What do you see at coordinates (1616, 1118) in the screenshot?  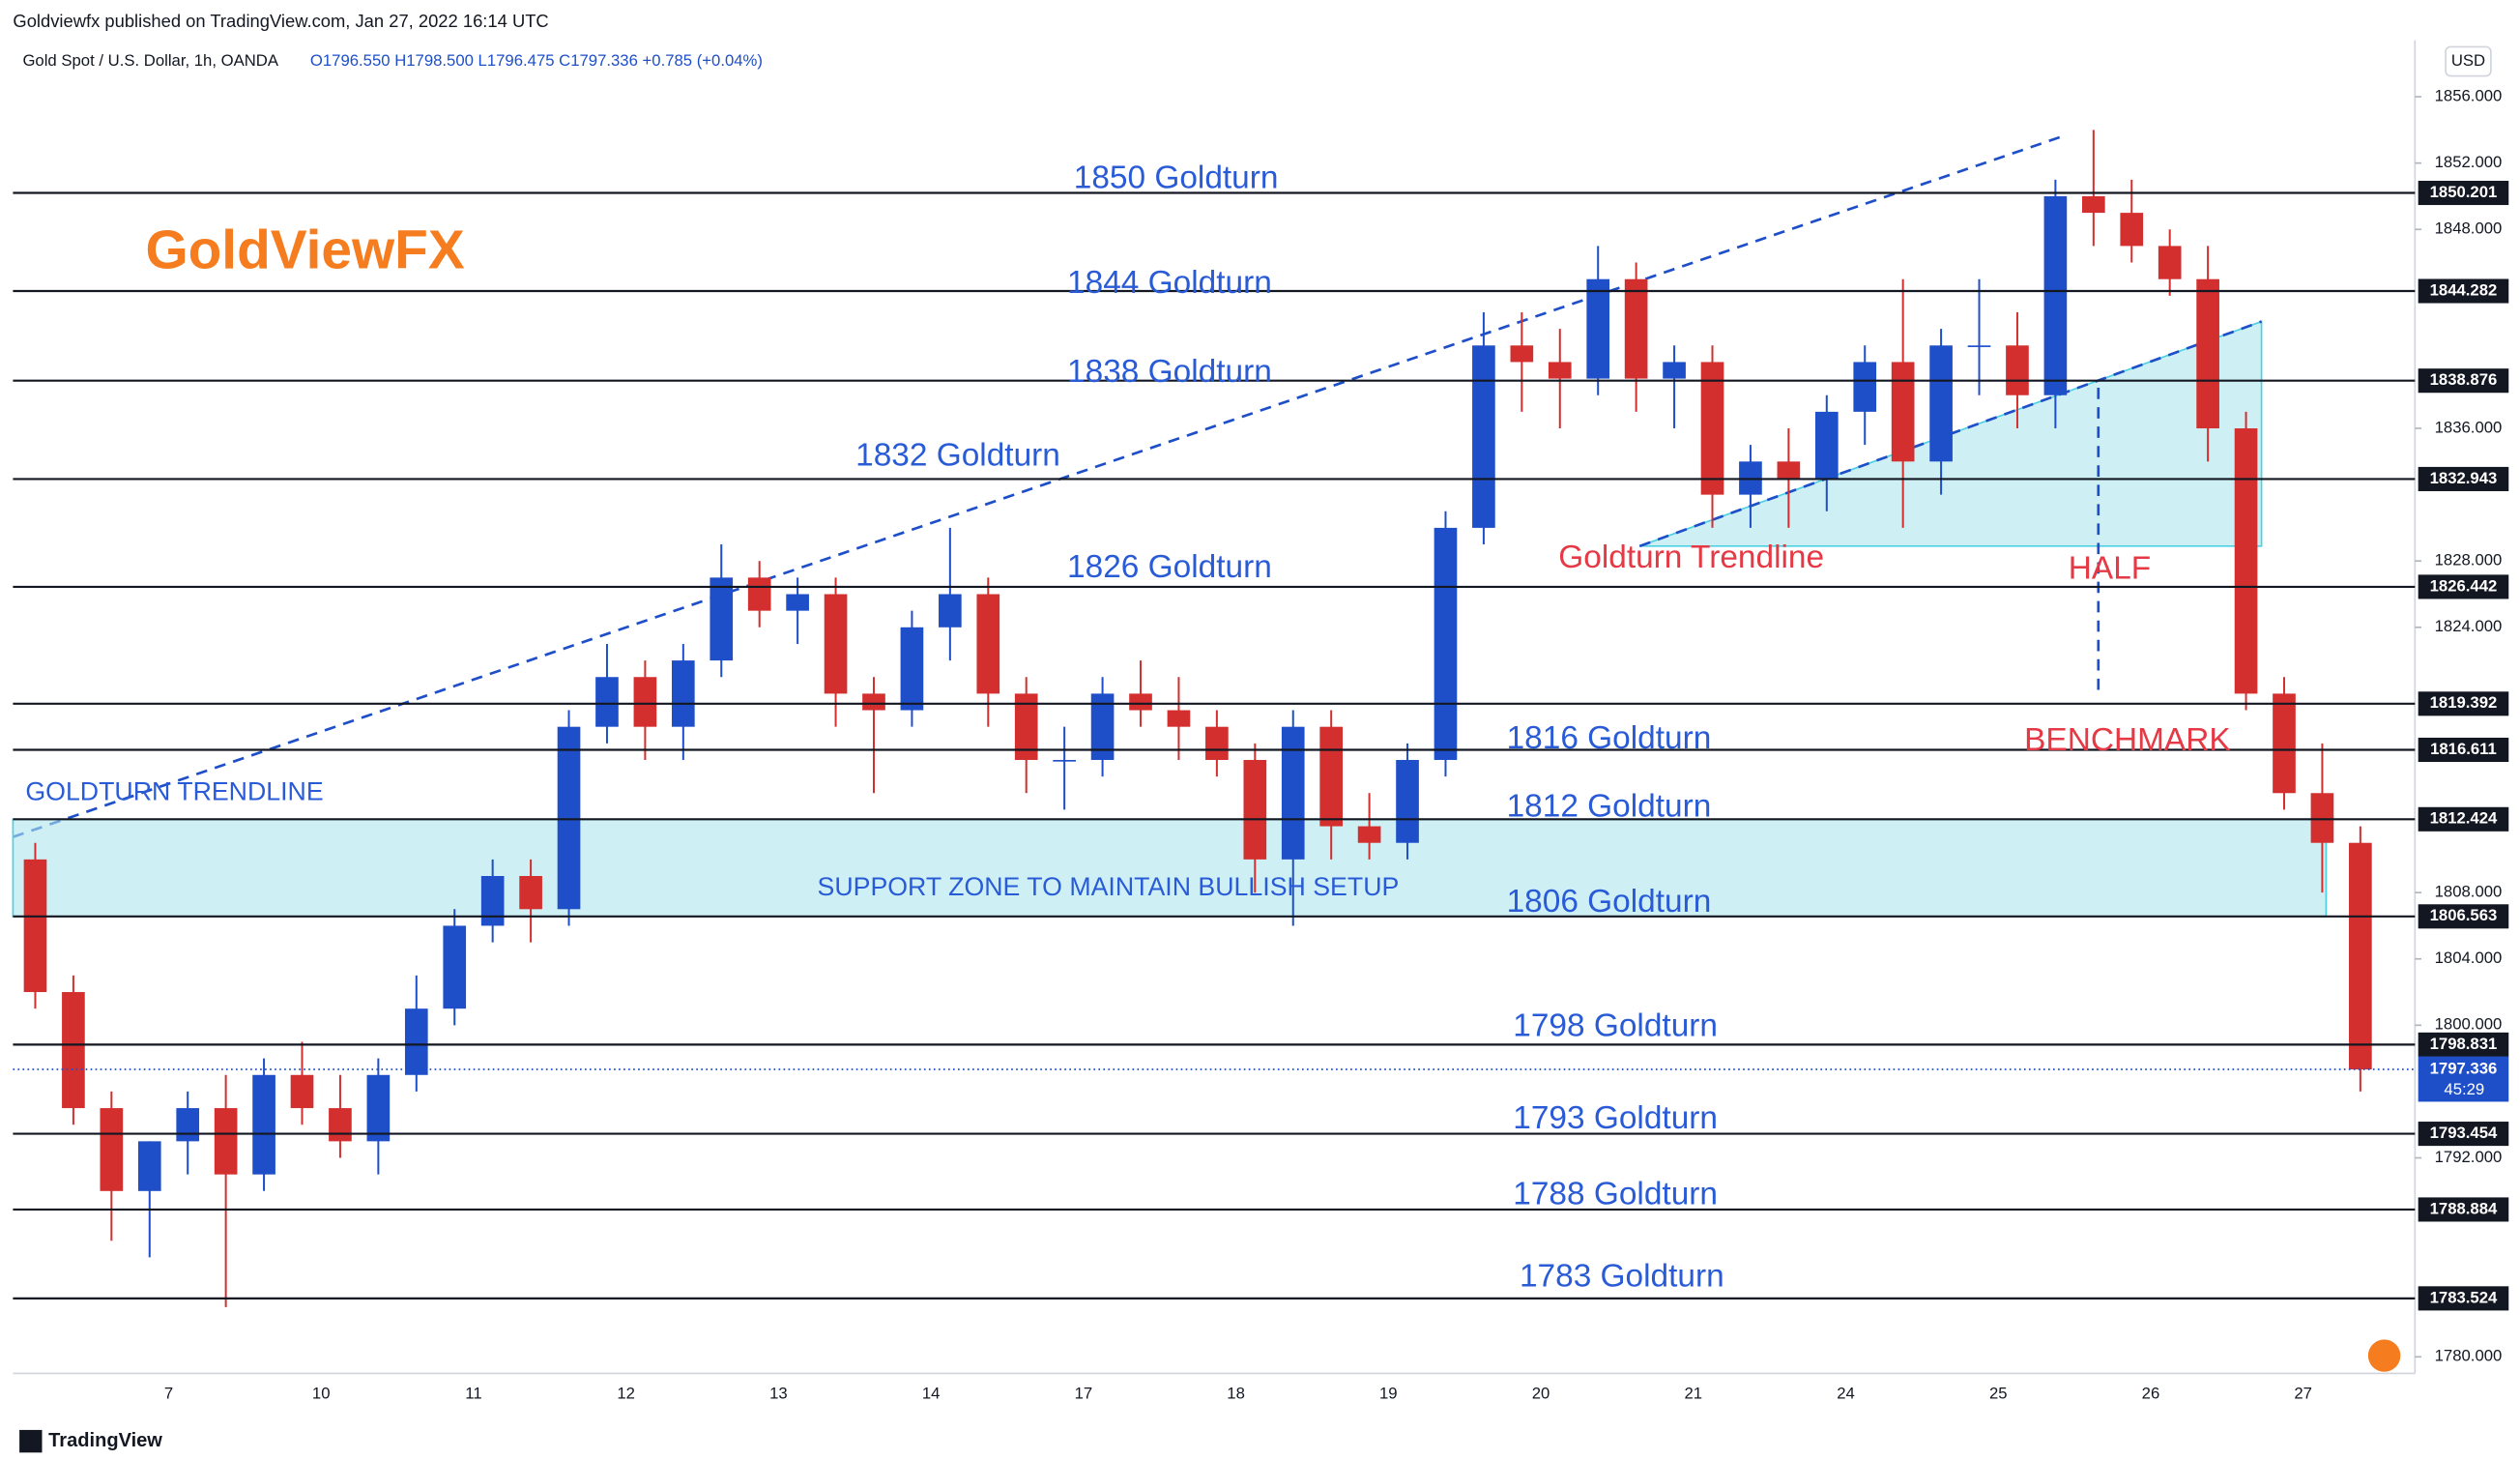 I see `annotation: 1793 Goldturn` at bounding box center [1616, 1118].